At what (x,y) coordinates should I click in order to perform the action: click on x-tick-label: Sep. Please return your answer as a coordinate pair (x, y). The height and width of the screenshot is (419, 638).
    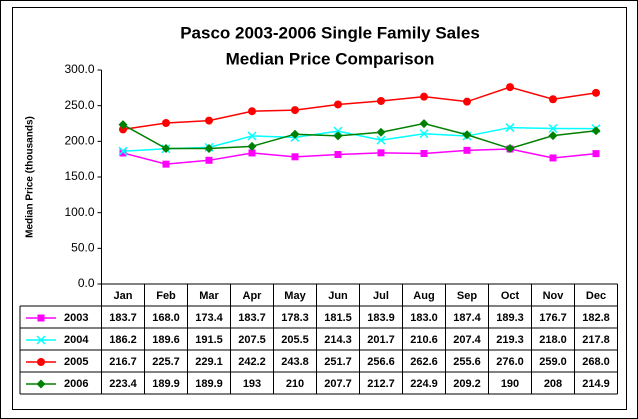
    Looking at the image, I should click on (467, 296).